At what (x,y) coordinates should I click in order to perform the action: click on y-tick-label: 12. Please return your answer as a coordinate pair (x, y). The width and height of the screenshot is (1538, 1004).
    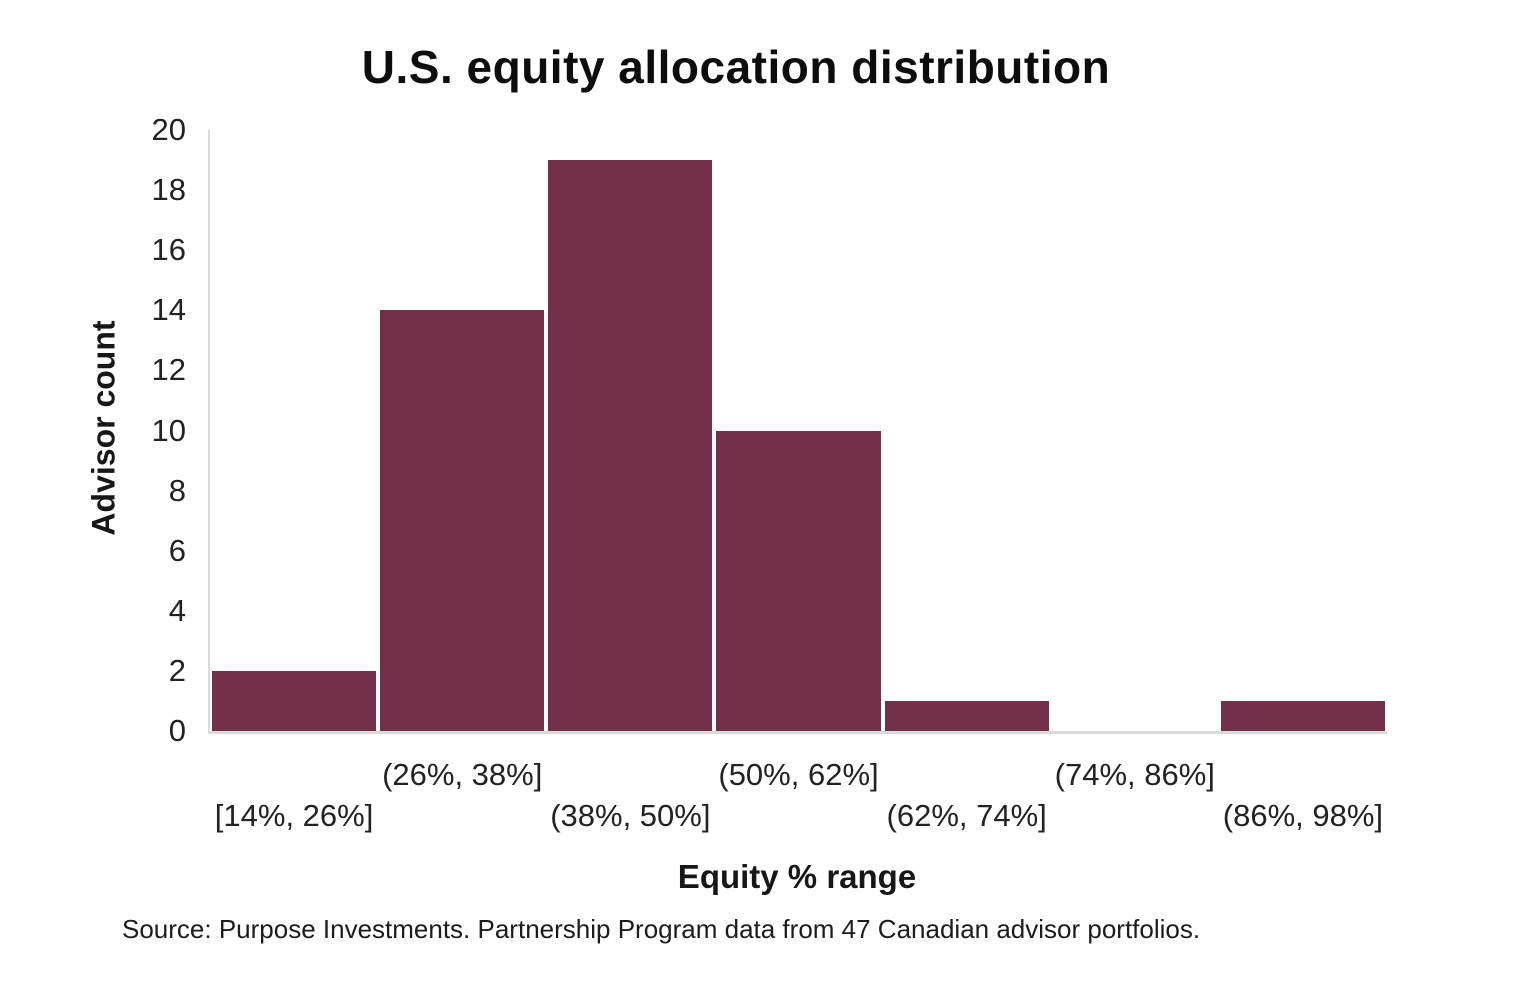
    Looking at the image, I should click on (168, 370).